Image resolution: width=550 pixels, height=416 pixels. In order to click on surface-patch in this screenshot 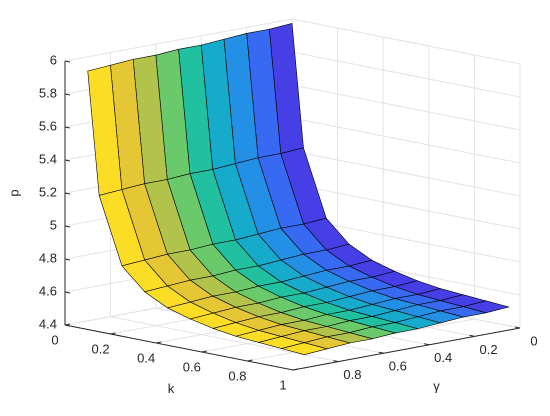, I will do `click(304, 349)`.